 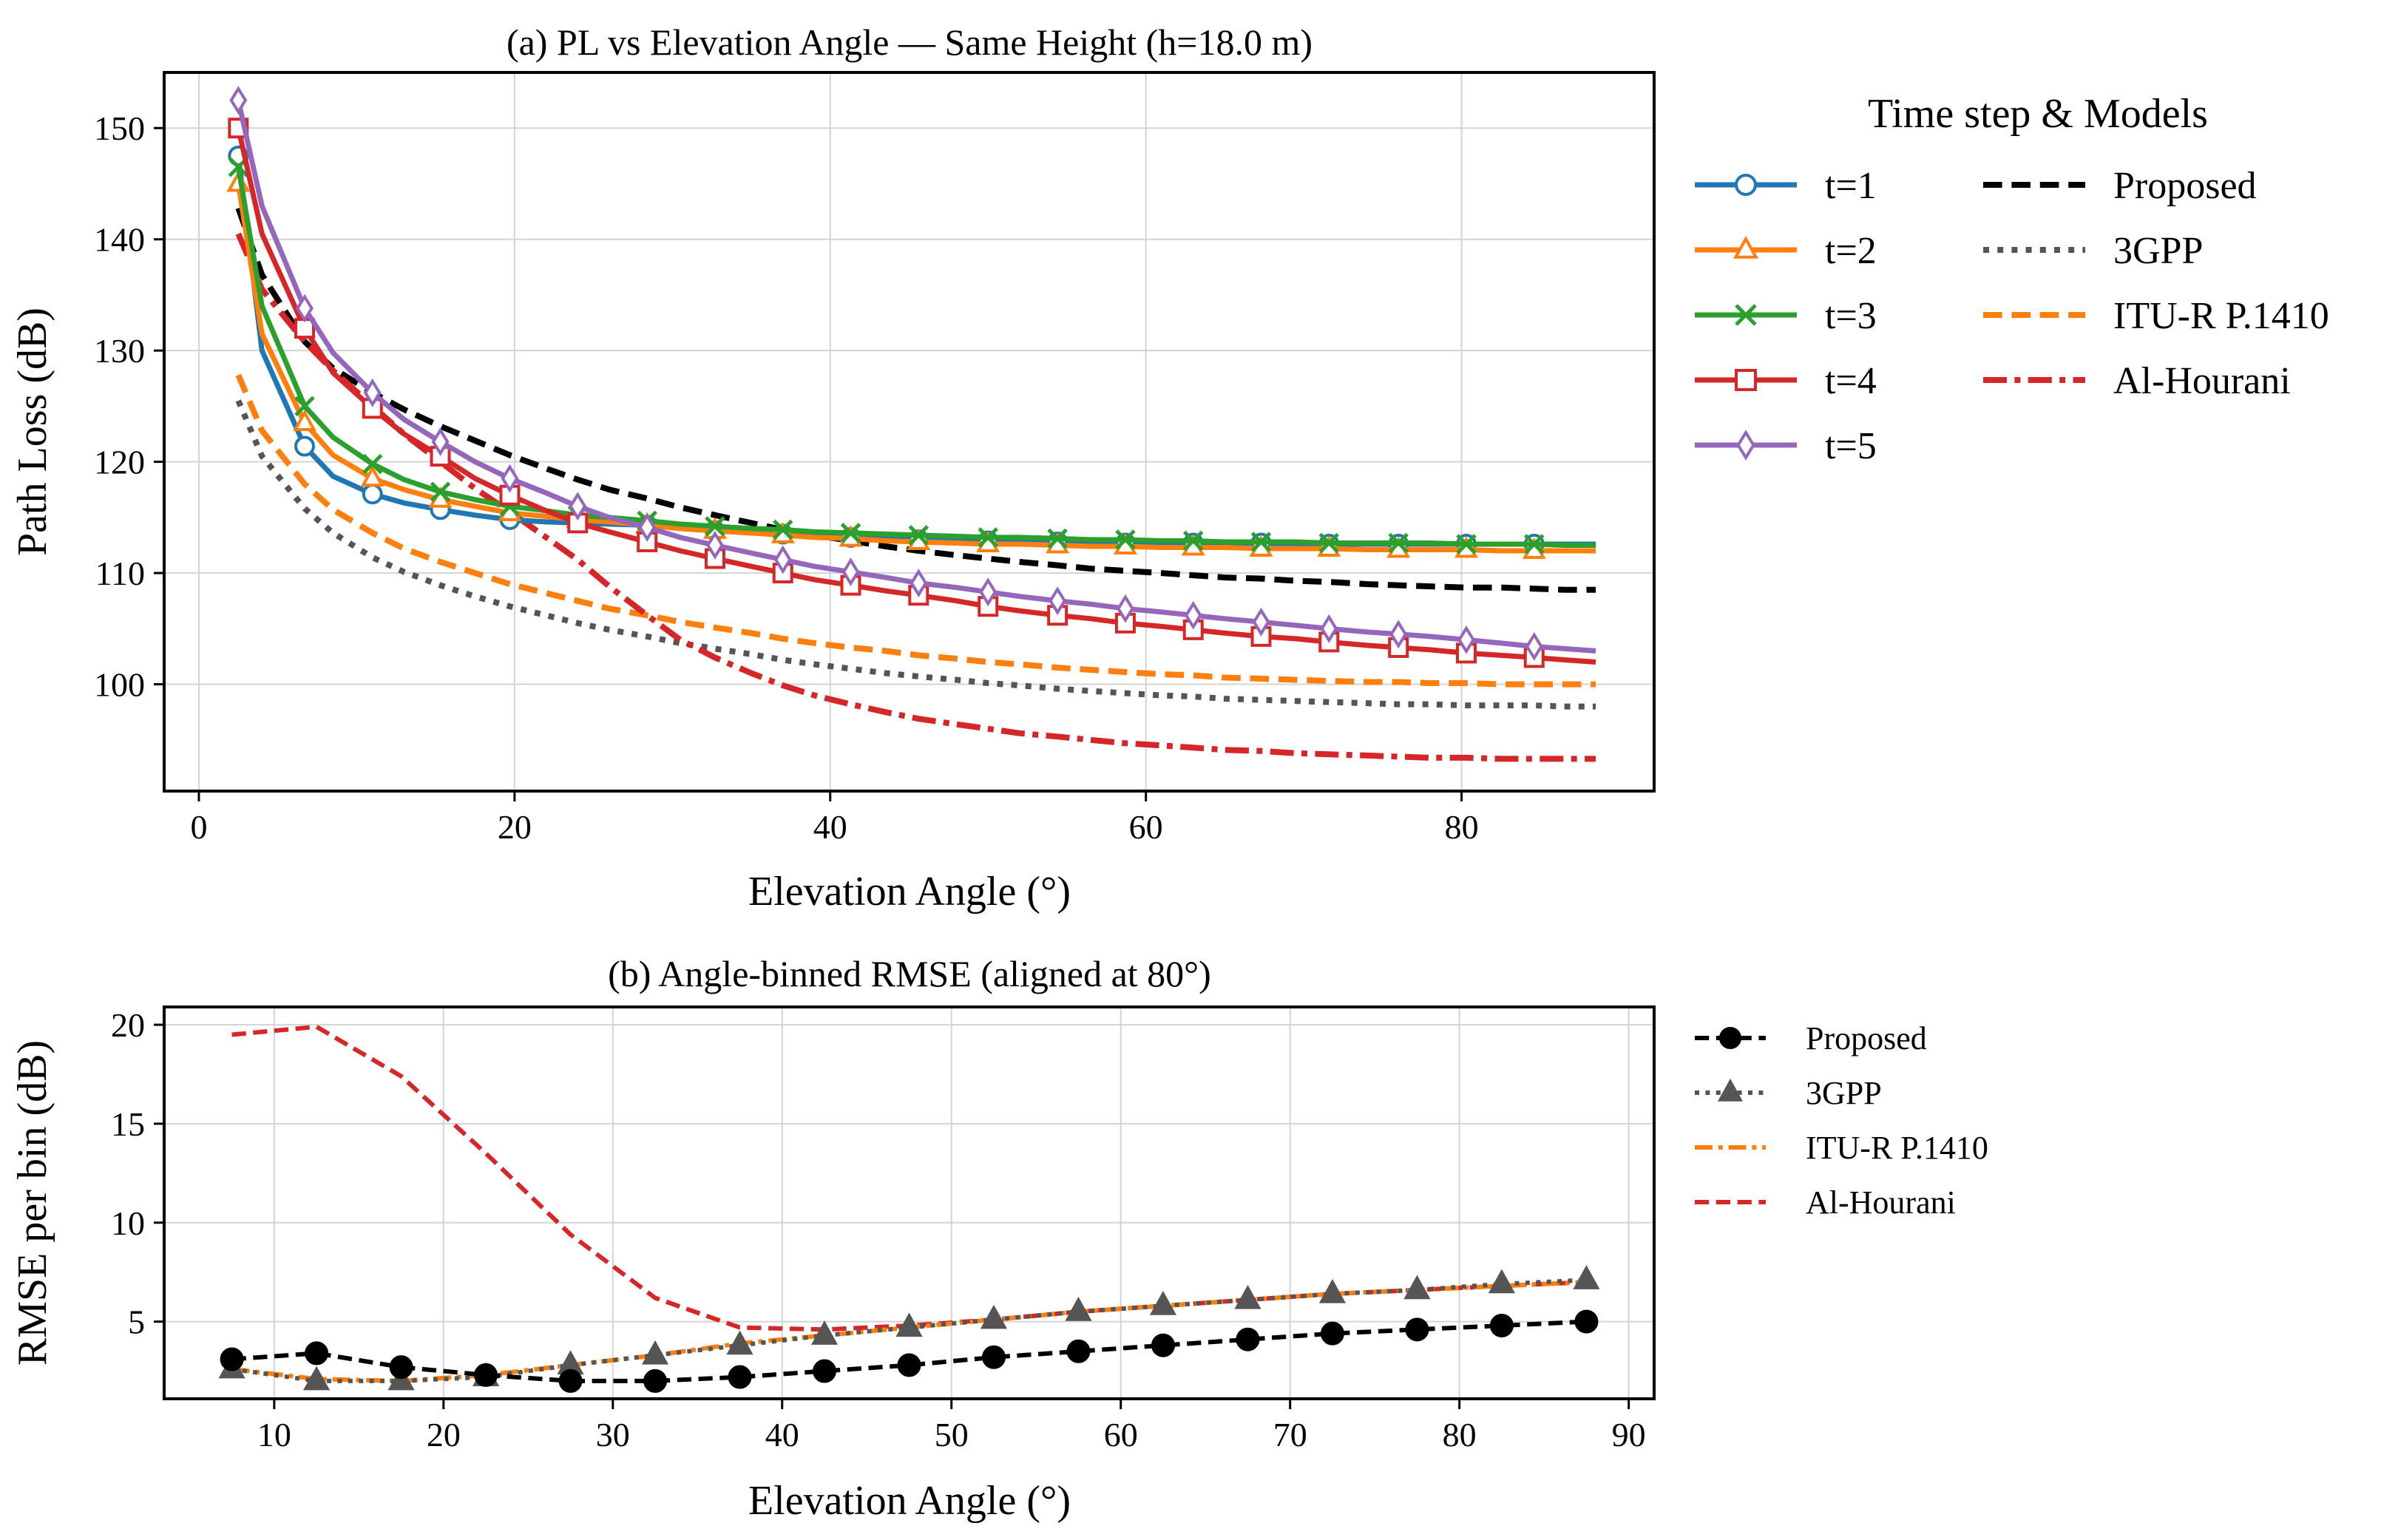 I want to click on x-tick-label: 40, so click(x=782, y=1434).